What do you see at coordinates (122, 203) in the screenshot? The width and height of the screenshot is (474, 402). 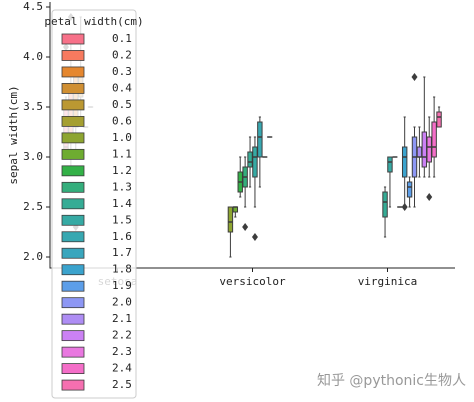 I see `legend-label: 1.4` at bounding box center [122, 203].